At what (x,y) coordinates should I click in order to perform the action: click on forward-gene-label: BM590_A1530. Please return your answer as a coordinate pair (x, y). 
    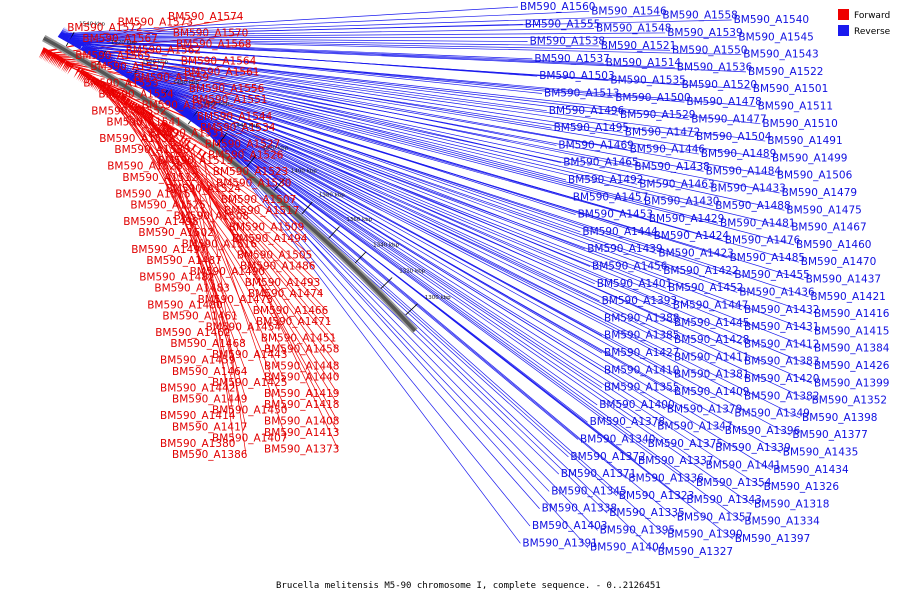
    Looking at the image, I should click on (253, 183).